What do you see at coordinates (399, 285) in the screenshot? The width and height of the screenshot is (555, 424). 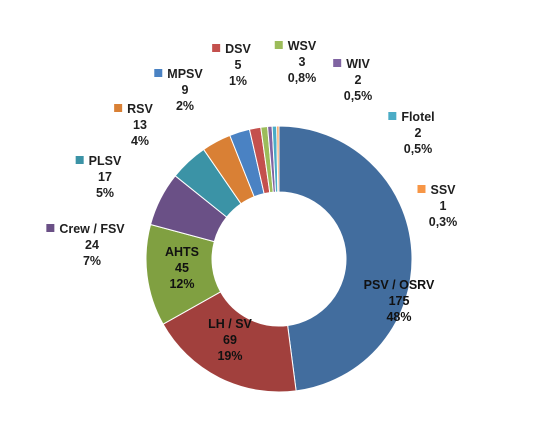 I see `label-name: PSV / OSRV` at bounding box center [399, 285].